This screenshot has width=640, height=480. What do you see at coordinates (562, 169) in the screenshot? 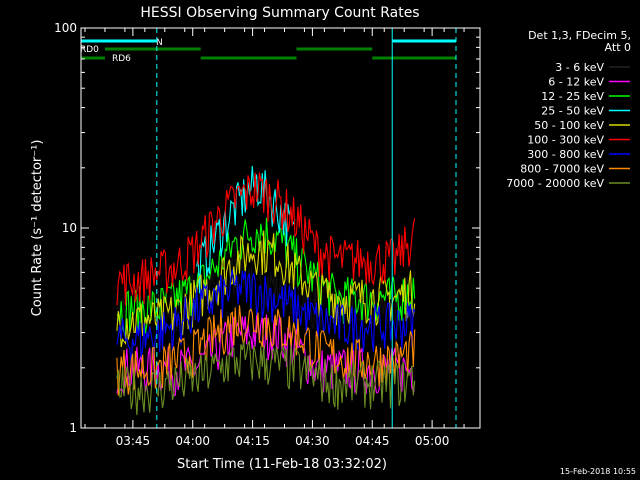
I see `legend-entry-label-7: 800 - 7000 keV` at bounding box center [562, 169].